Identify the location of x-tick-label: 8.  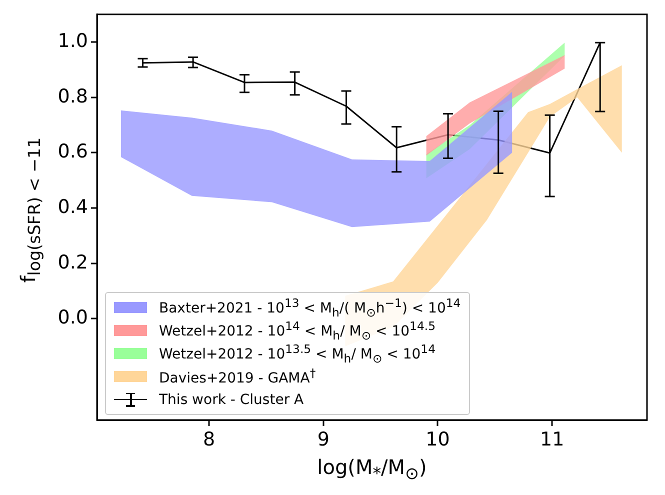
(209, 439).